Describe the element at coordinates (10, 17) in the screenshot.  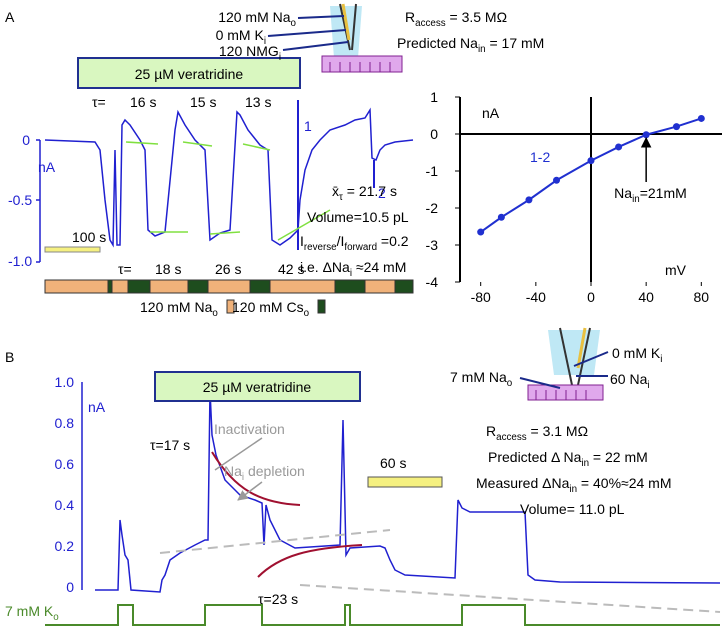
I see `panel-label: A` at that location.